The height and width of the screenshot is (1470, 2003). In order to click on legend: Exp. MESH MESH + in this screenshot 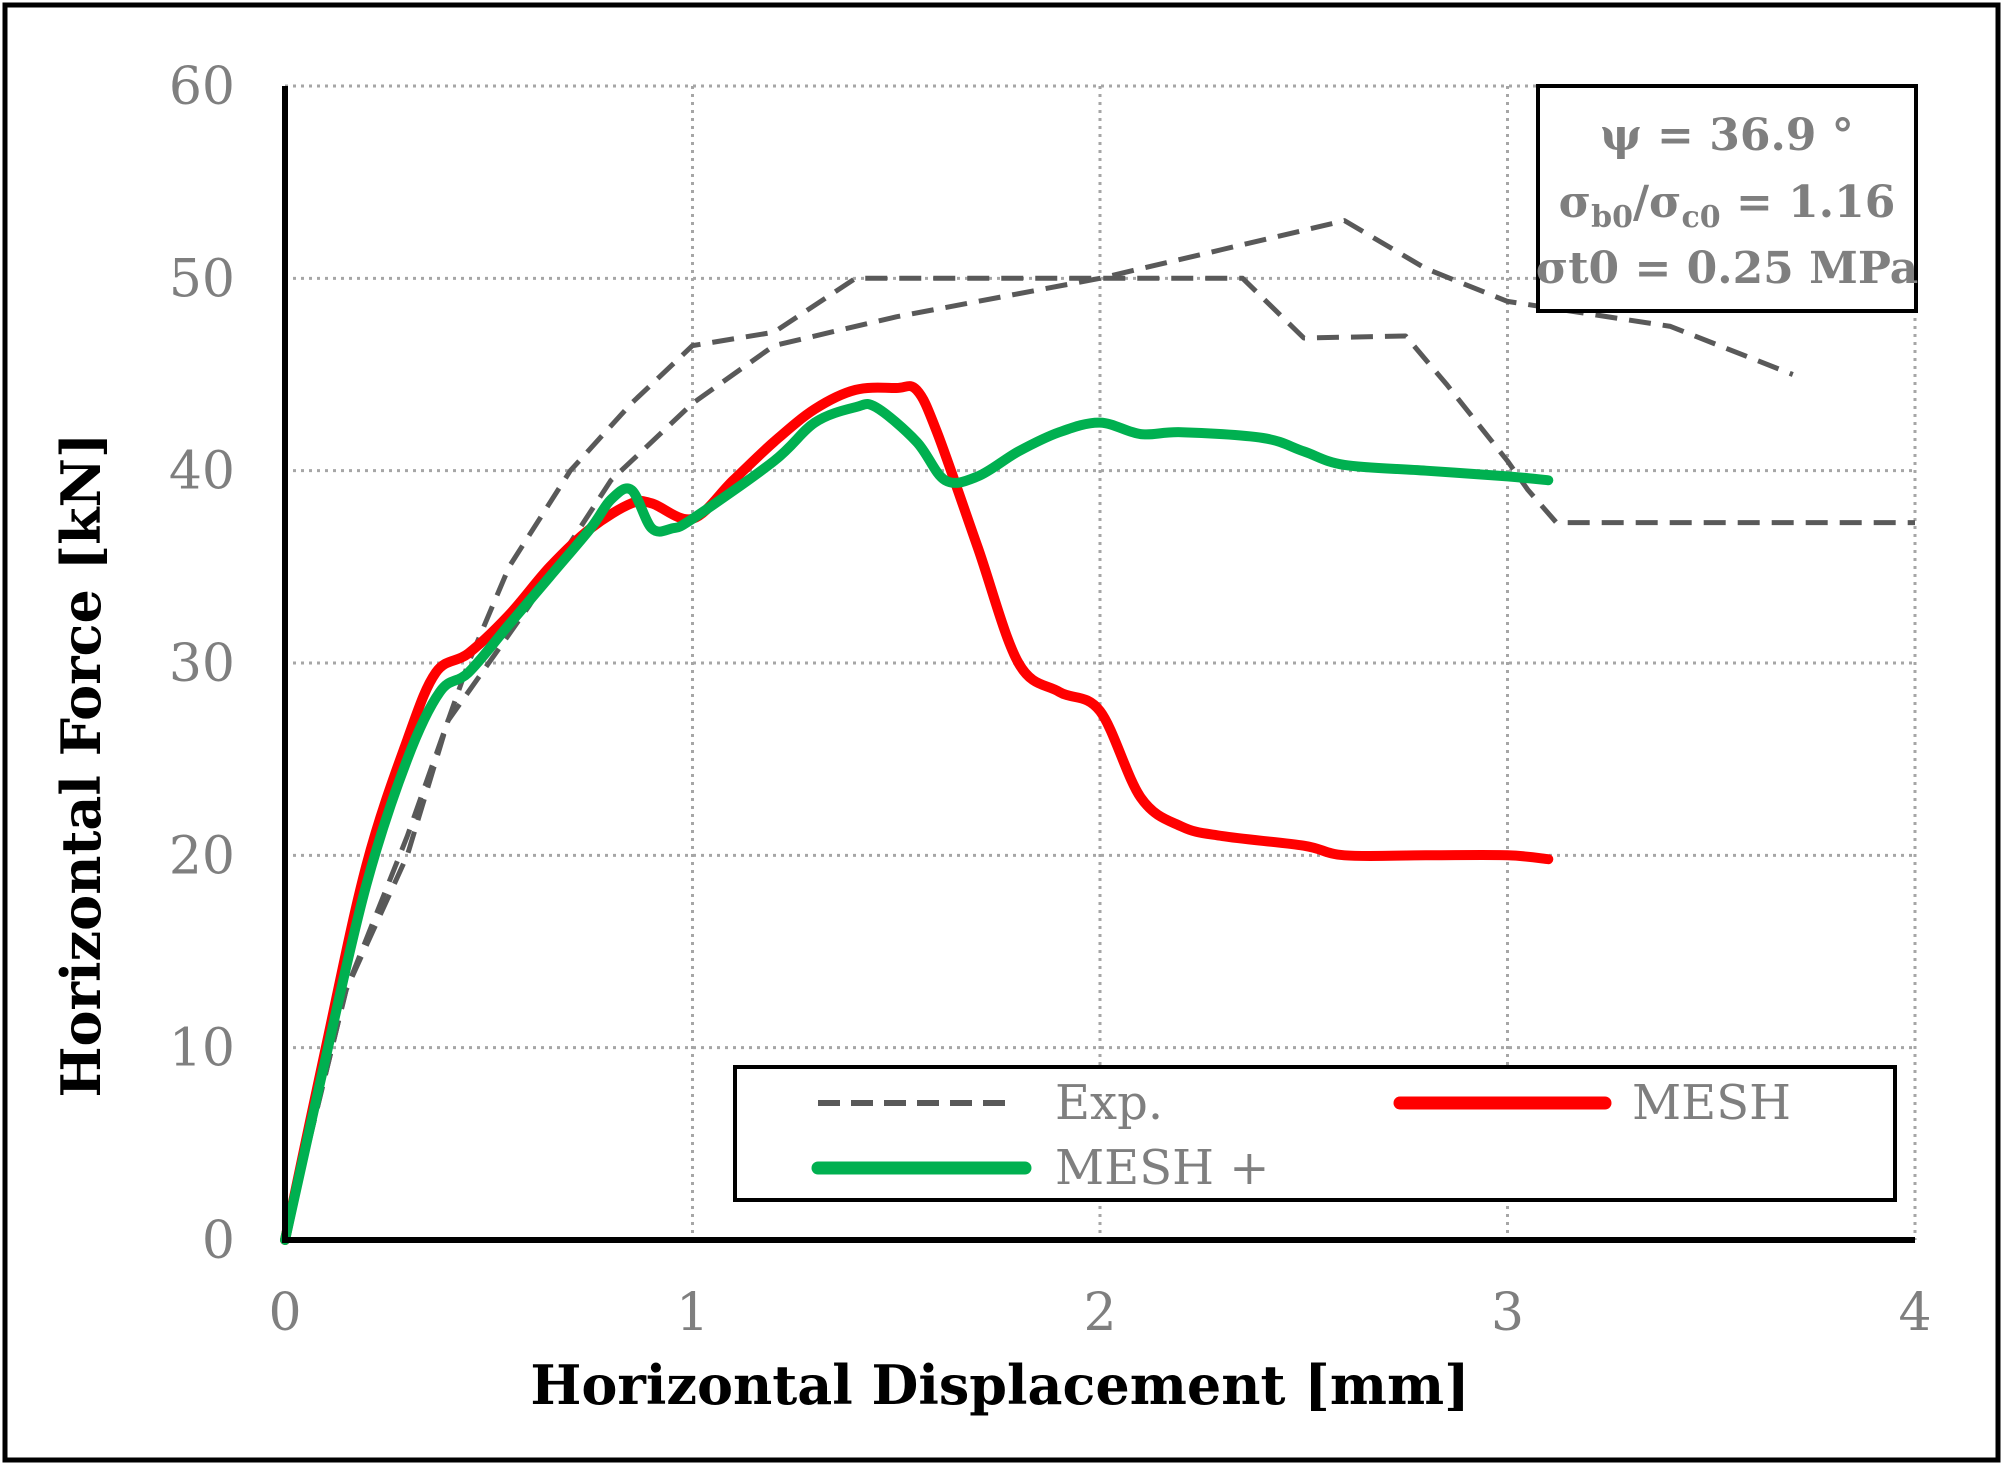, I will do `click(1315, 1133)`.